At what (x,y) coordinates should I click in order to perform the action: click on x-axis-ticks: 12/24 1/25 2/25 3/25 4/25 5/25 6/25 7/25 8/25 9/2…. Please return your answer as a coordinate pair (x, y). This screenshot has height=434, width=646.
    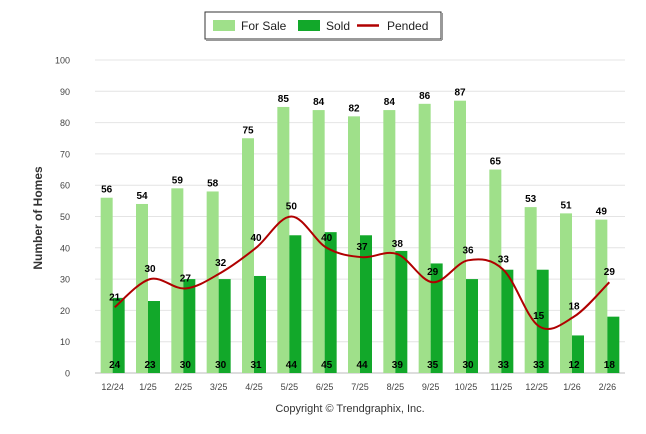
    Looking at the image, I should click on (358, 387).